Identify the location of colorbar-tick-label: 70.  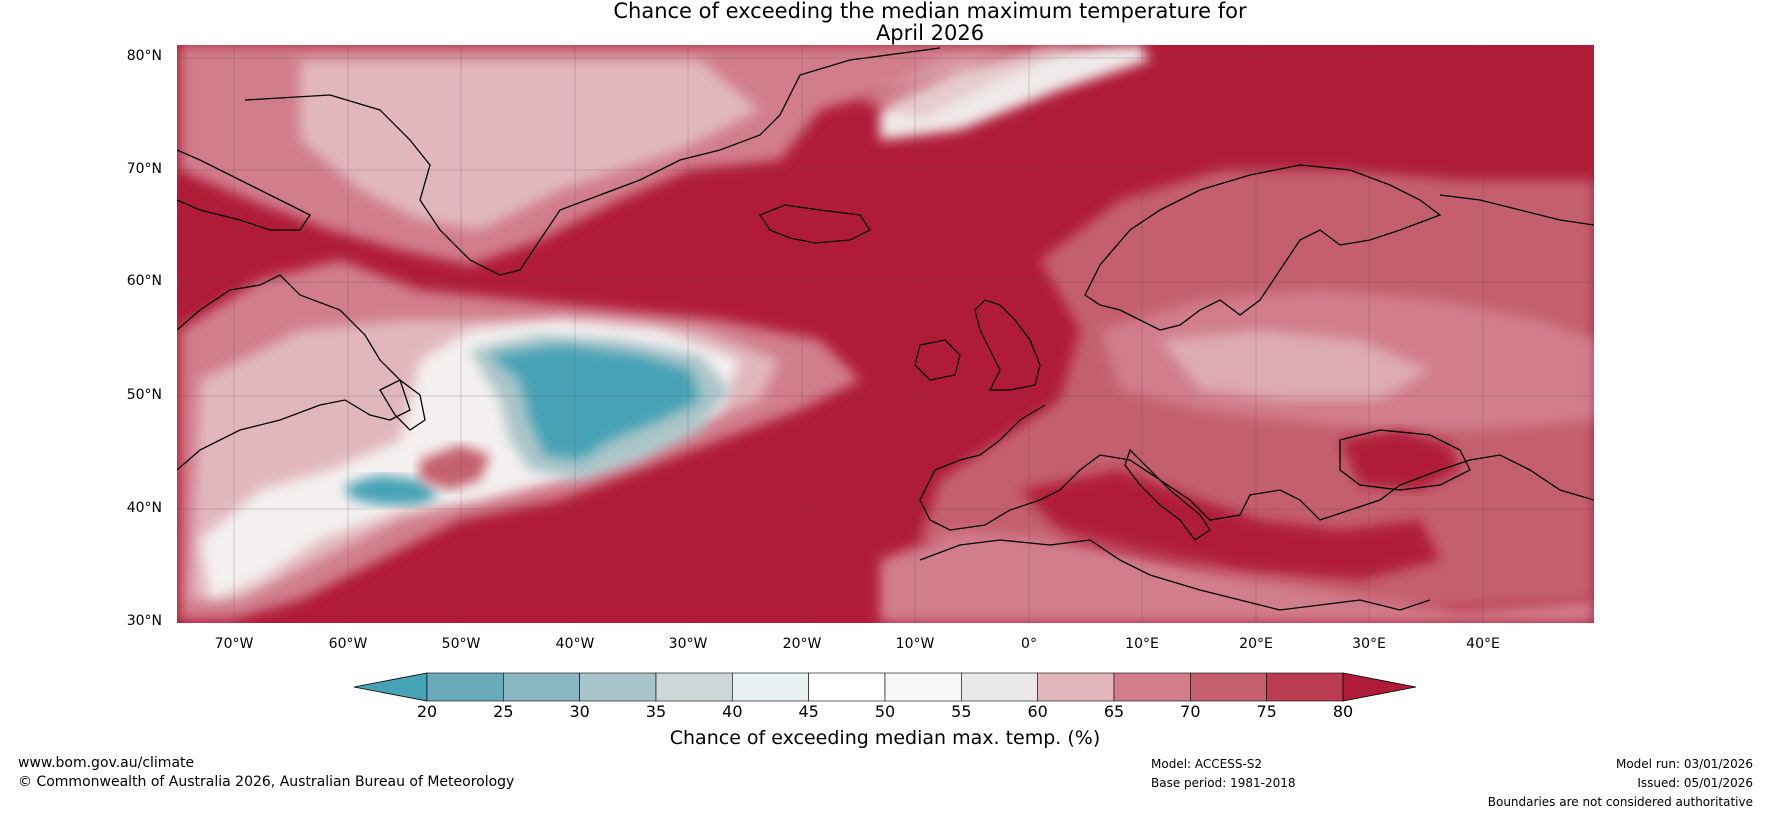
(1190, 711).